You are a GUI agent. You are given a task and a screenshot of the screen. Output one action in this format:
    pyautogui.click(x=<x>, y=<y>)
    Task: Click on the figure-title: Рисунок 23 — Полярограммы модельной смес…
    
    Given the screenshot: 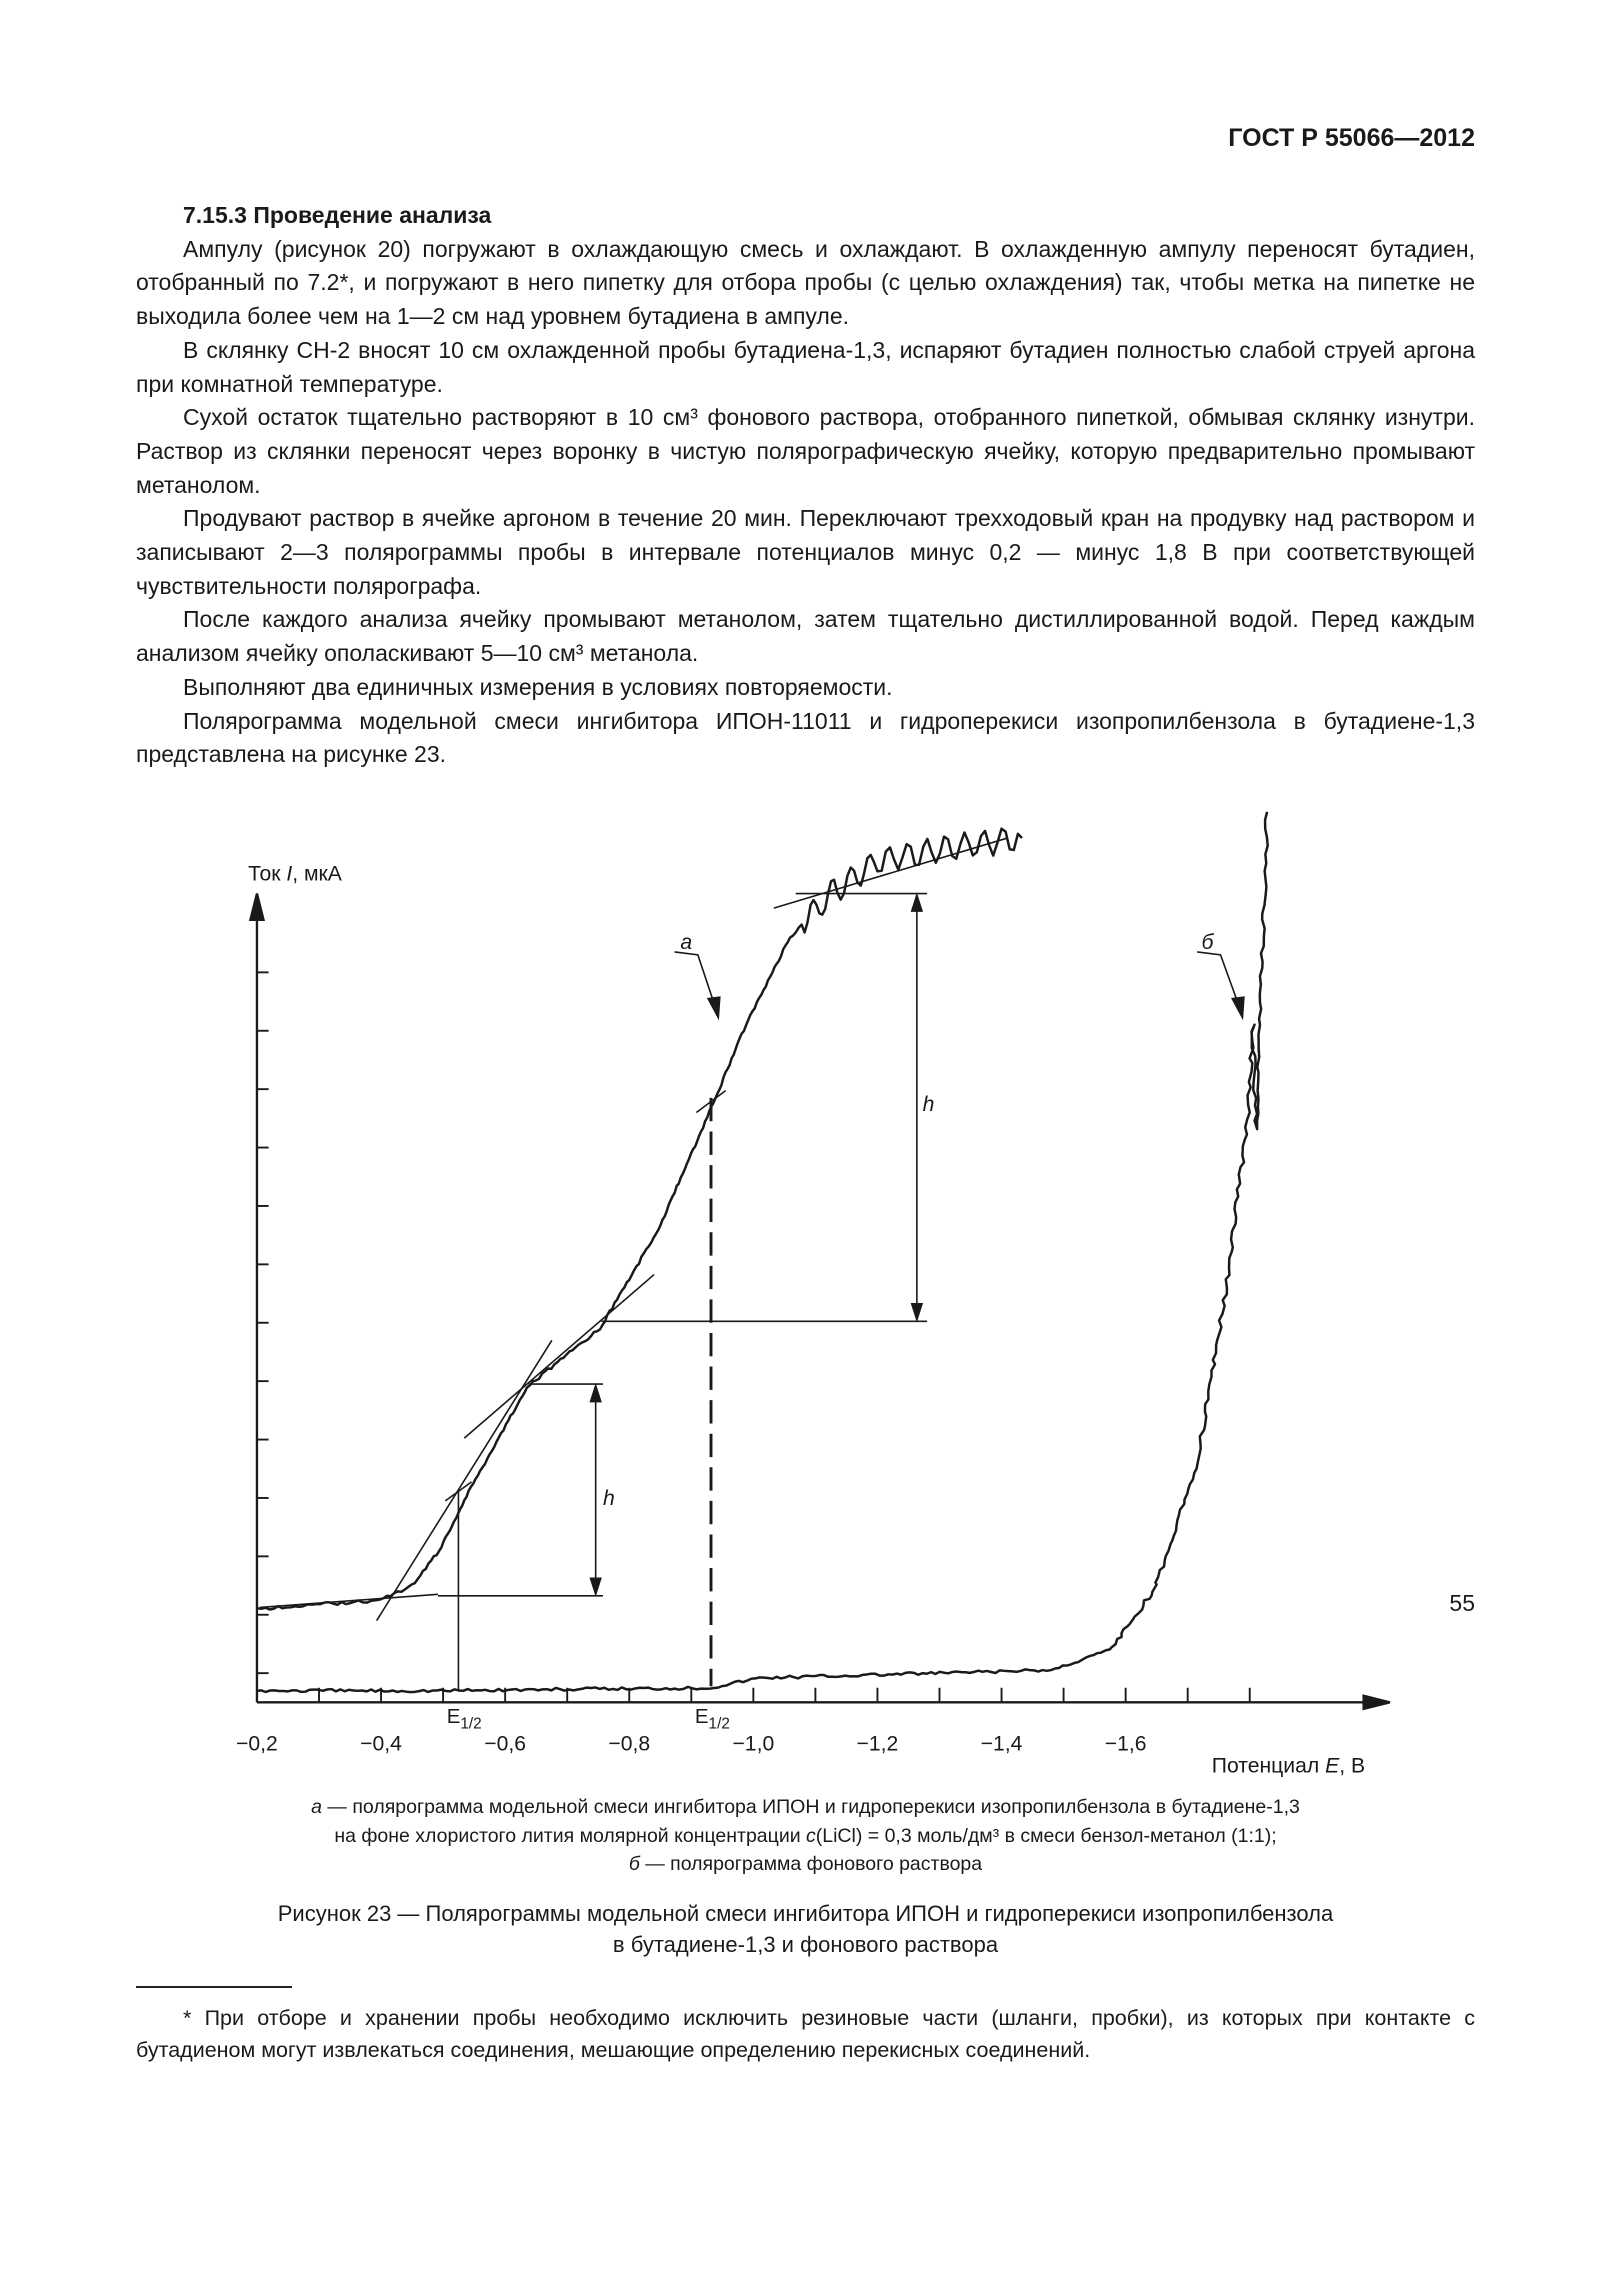 What is the action you would take?
    pyautogui.click(x=805, y=1929)
    